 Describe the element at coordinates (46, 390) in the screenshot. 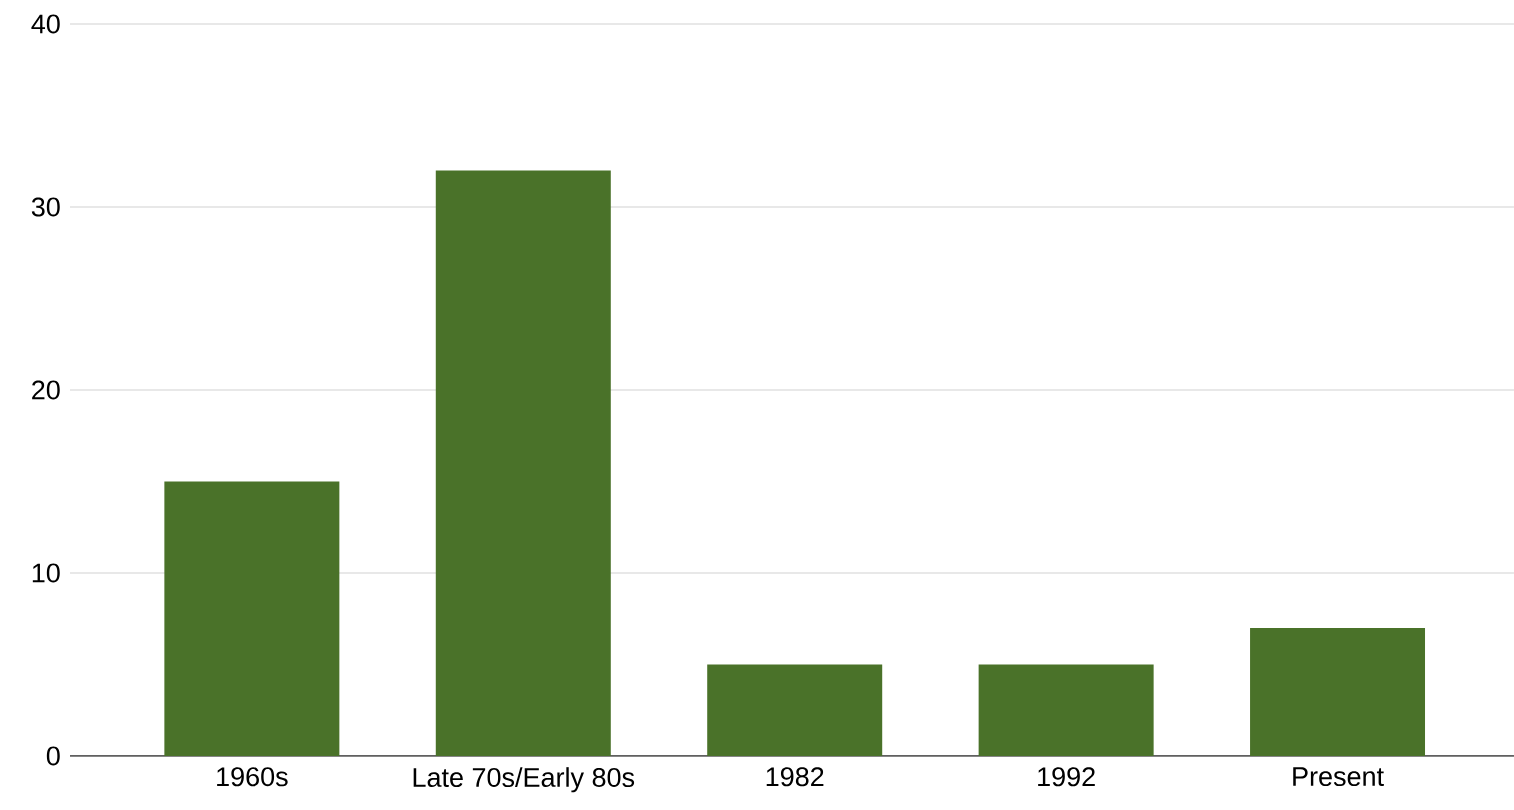

I see `y-tick-label: 20` at that location.